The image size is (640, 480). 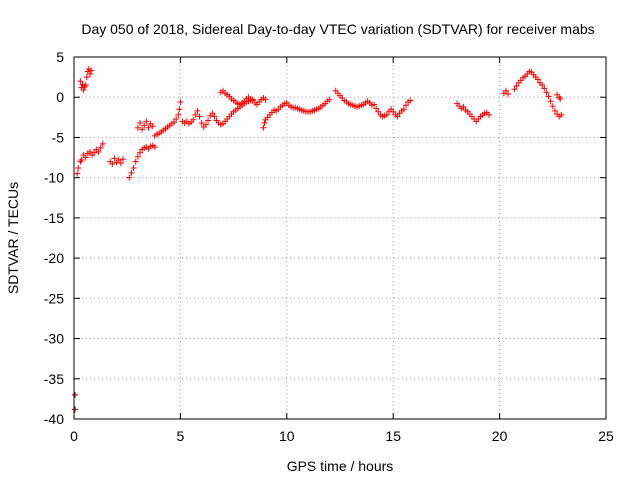 What do you see at coordinates (54, 419) in the screenshot?
I see `y-tick-label: -40` at bounding box center [54, 419].